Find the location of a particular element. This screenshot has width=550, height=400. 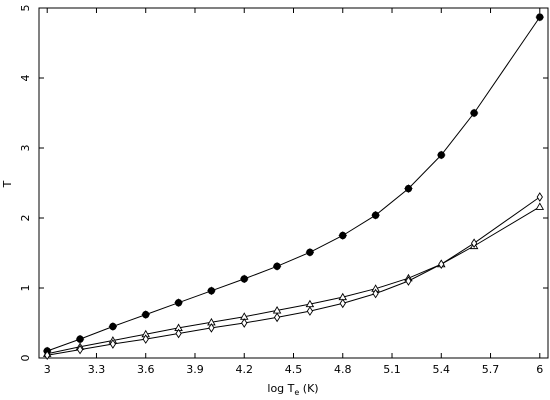

x-tick-label: 3.6 is located at coordinates (146, 369).